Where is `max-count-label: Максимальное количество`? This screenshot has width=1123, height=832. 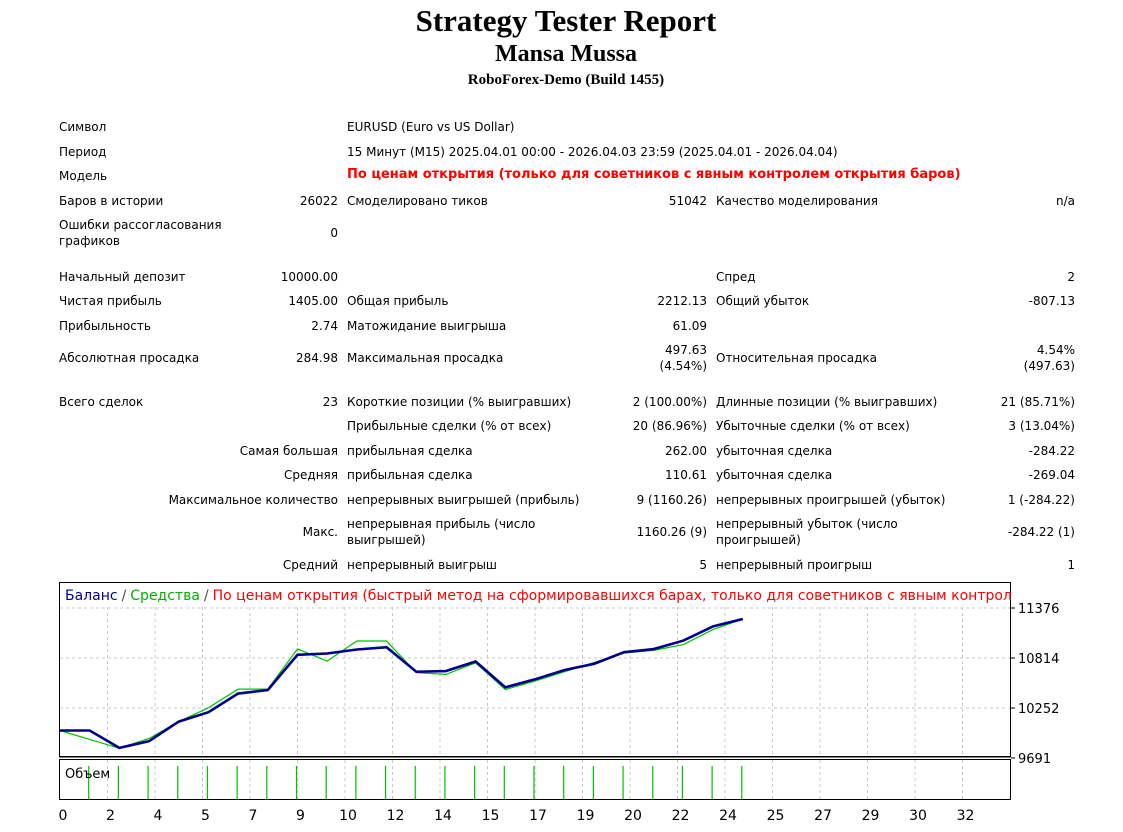
max-count-label: Максимальное количество is located at coordinates (253, 500).